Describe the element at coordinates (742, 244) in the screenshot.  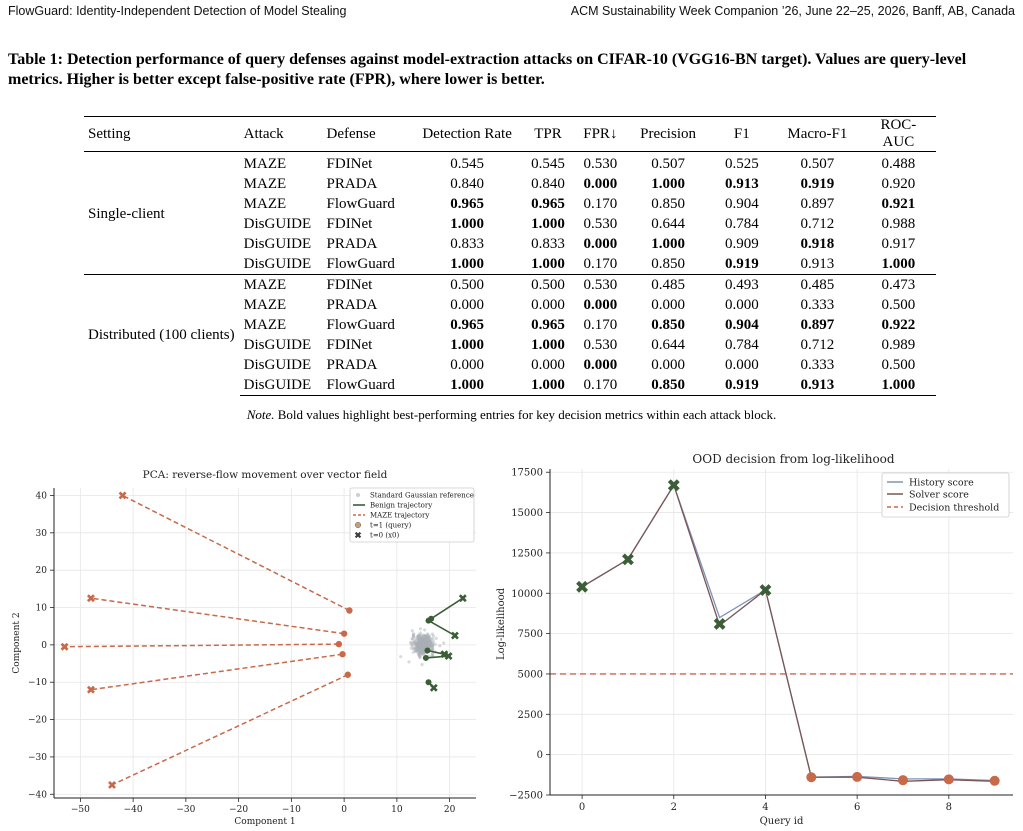
I see `f1-cell: 0.909` at that location.